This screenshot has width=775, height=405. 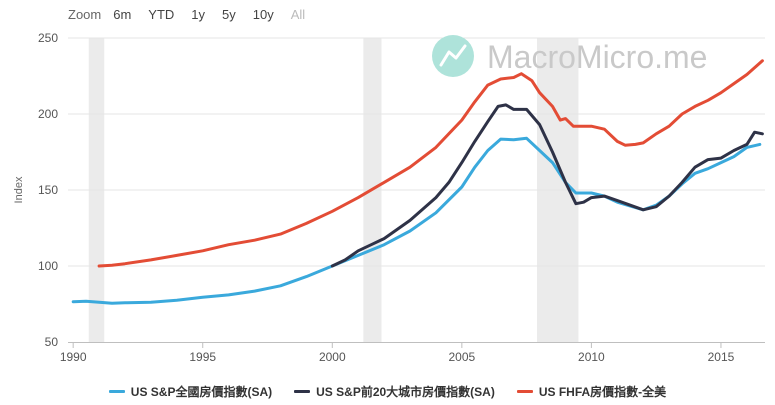 What do you see at coordinates (122, 14) in the screenshot?
I see `zoom-button-6m: 6m` at bounding box center [122, 14].